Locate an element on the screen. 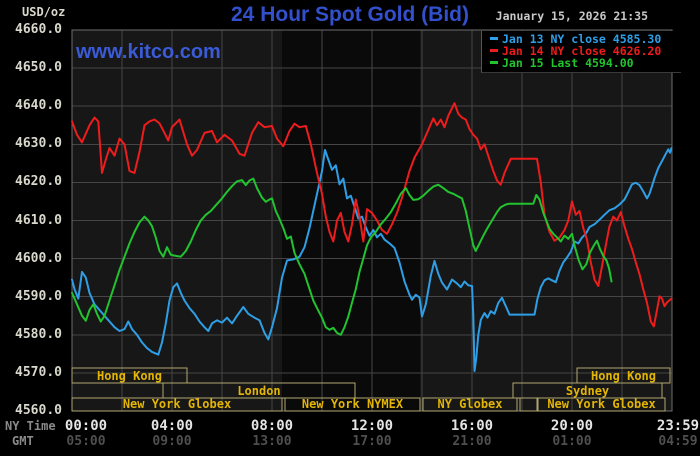  x-tick-ny-time: 23:59 is located at coordinates (678, 426).